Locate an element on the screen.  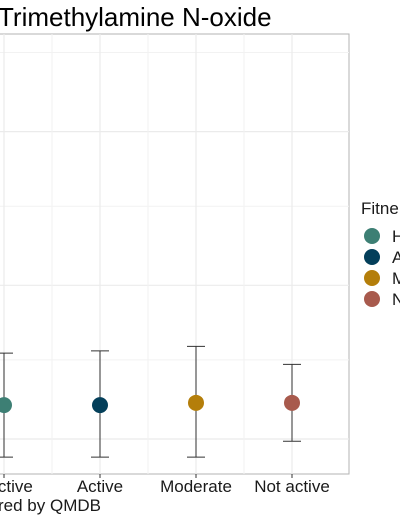
legend-item: H is located at coordinates (382, 236).